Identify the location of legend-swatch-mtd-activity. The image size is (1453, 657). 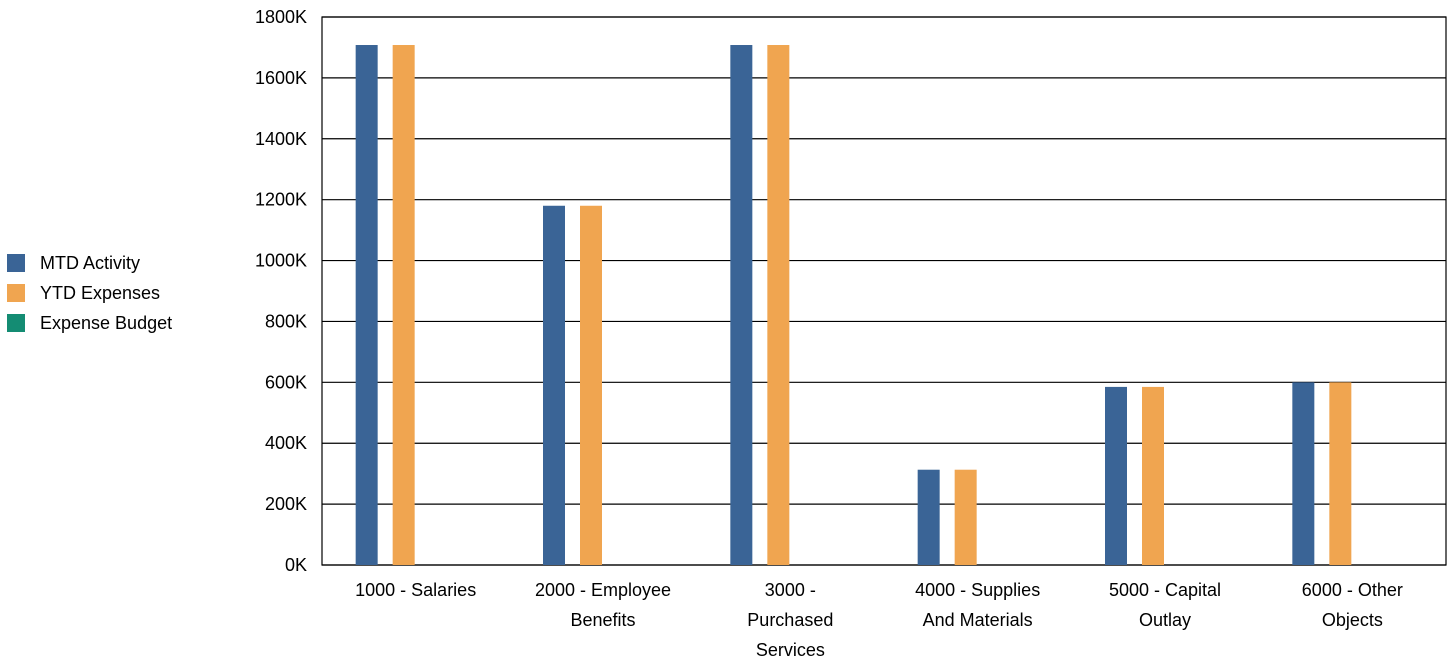
(16, 263).